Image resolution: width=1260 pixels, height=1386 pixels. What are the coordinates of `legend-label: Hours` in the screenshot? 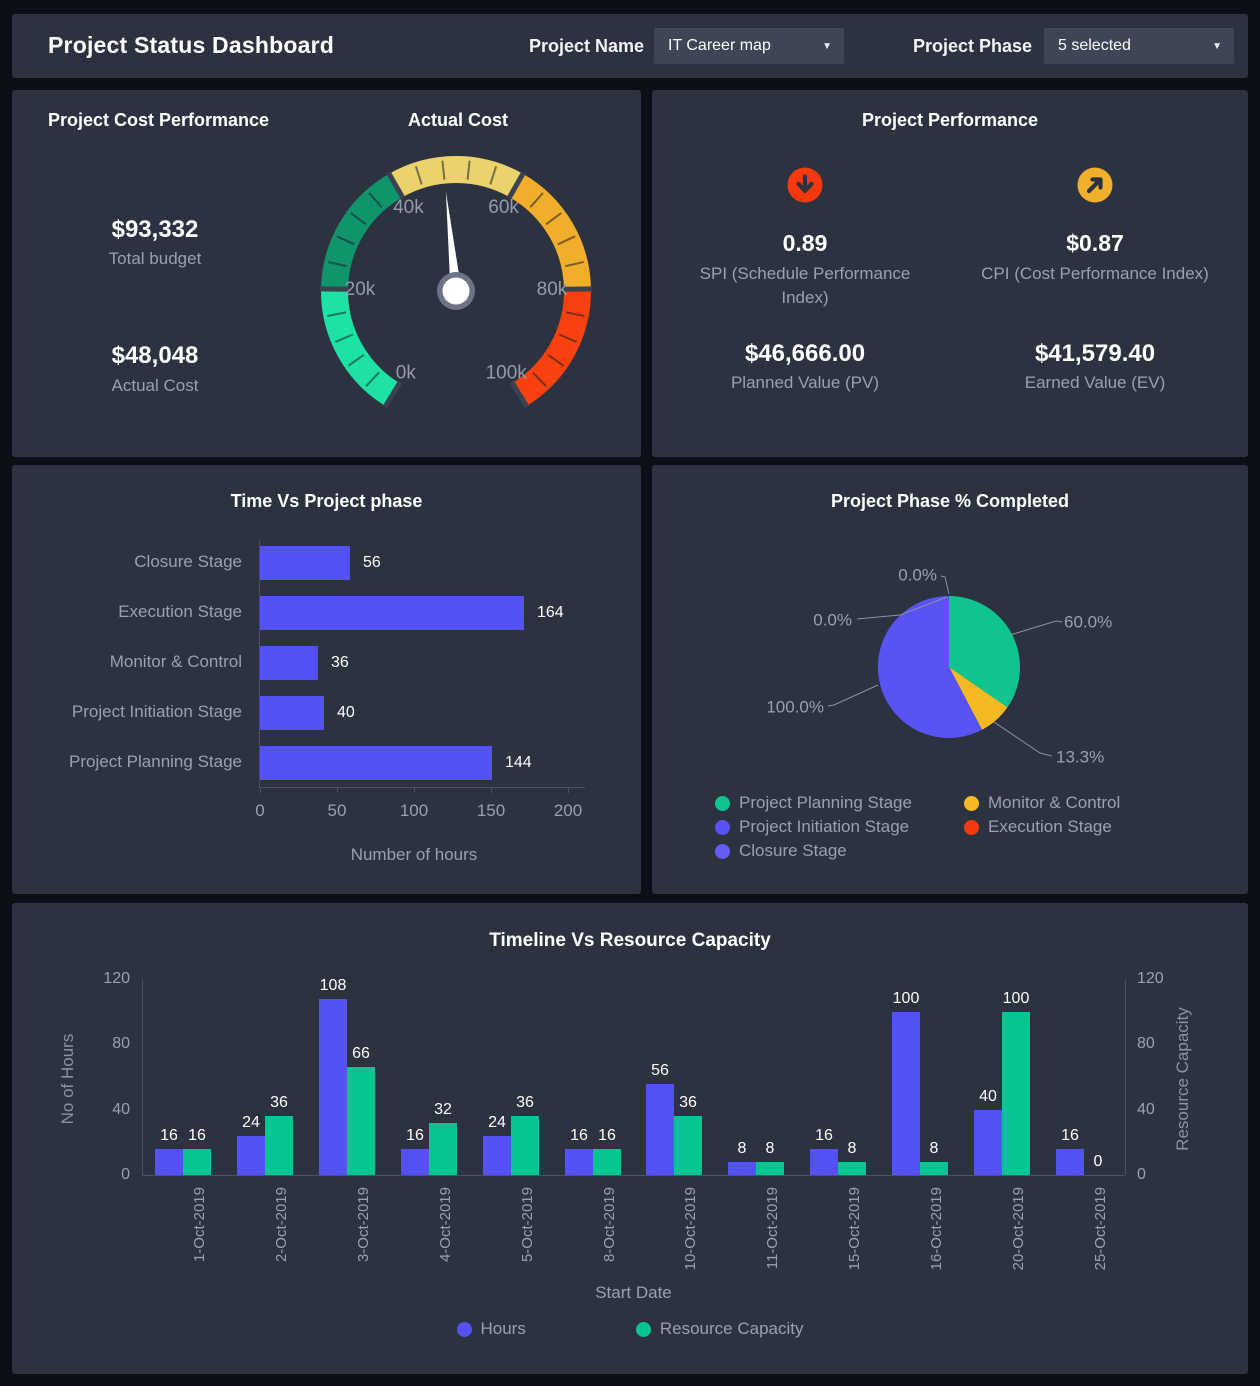 It's located at (503, 1328).